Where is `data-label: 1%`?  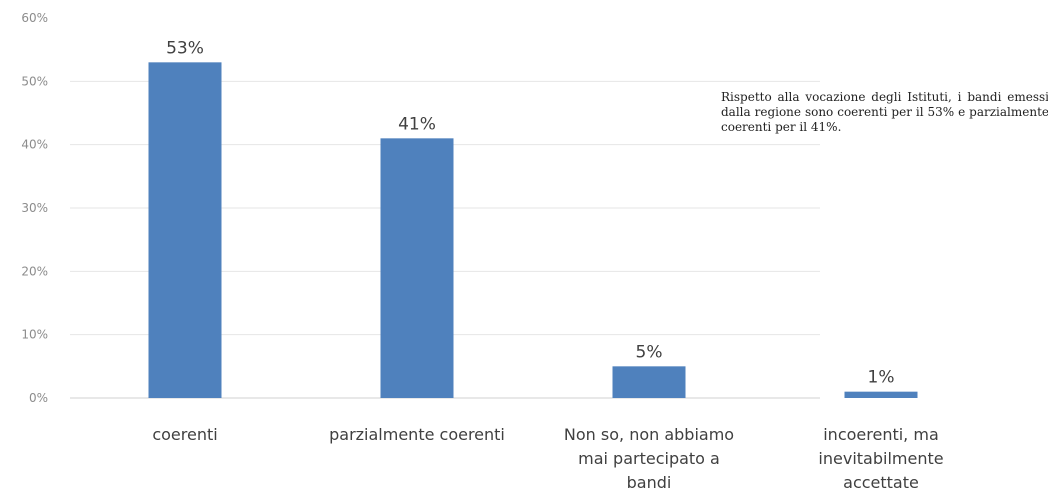 data-label: 1% is located at coordinates (881, 378).